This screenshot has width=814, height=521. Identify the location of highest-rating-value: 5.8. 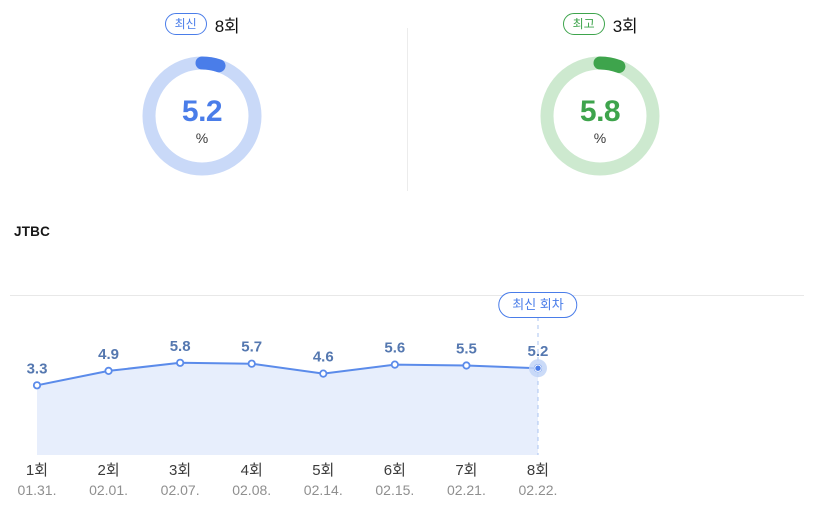
(600, 111).